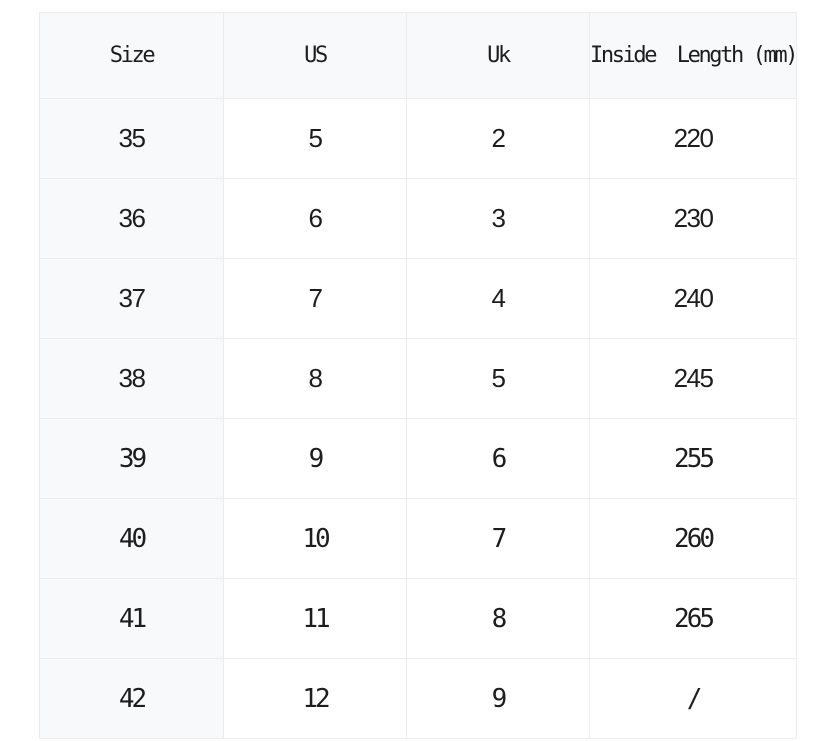 The width and height of the screenshot is (828, 741). Describe the element at coordinates (131, 298) in the screenshot. I see `cell-size: 37` at that location.